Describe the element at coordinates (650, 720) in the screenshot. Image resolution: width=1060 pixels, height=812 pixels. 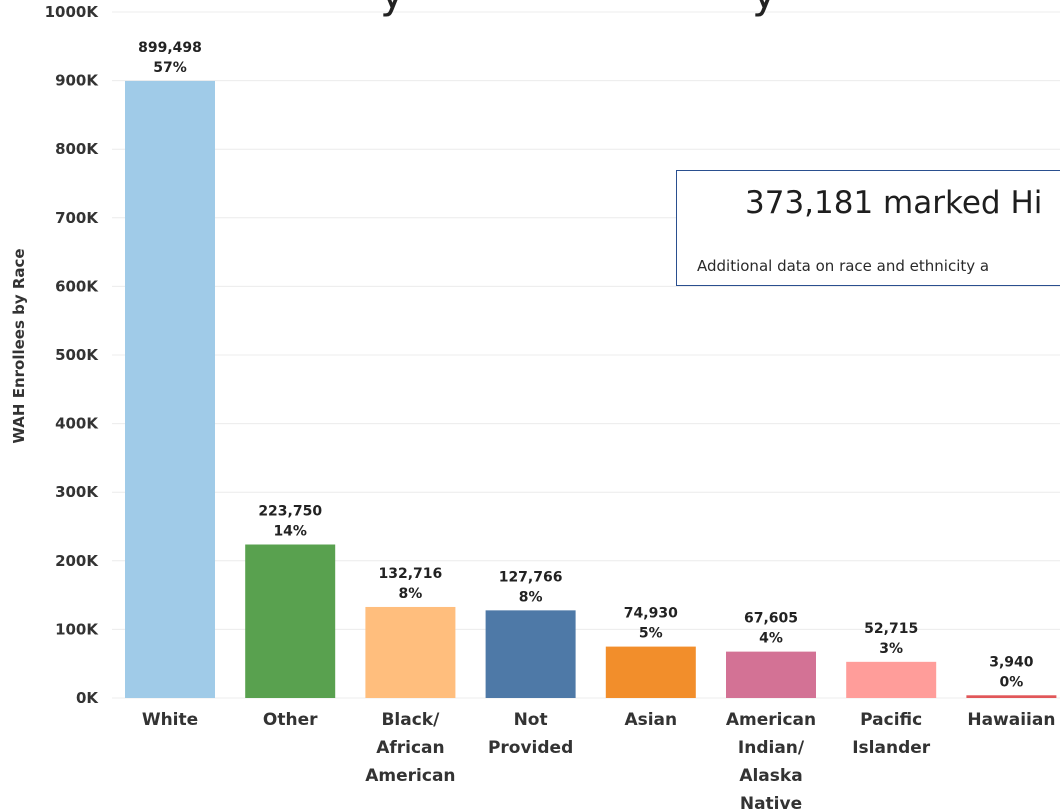
I see `x-category-label: Asian` at that location.